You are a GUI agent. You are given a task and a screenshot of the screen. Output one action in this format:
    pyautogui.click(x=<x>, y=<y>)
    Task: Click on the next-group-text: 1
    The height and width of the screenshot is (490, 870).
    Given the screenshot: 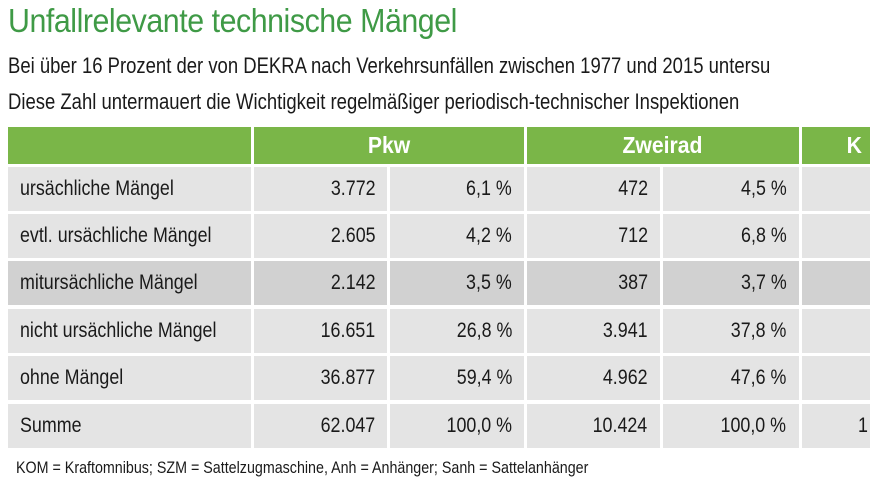 What is the action you would take?
    pyautogui.click(x=862, y=425)
    